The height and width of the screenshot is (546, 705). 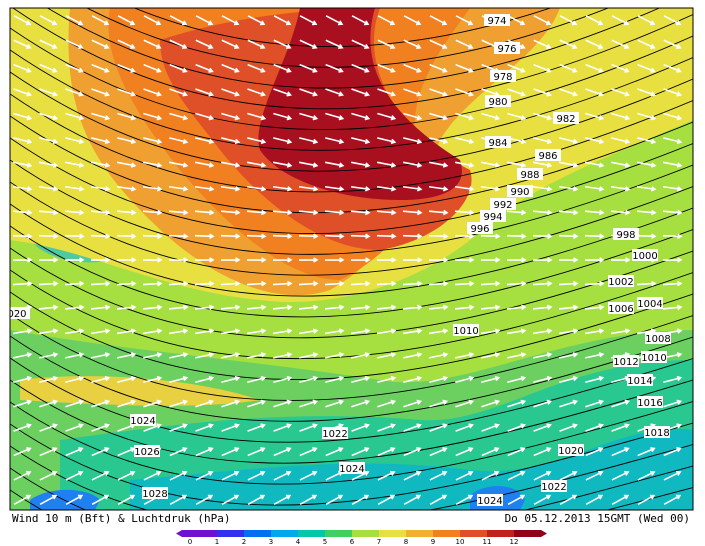 I want to click on isobar-label: 1012, so click(x=625, y=362).